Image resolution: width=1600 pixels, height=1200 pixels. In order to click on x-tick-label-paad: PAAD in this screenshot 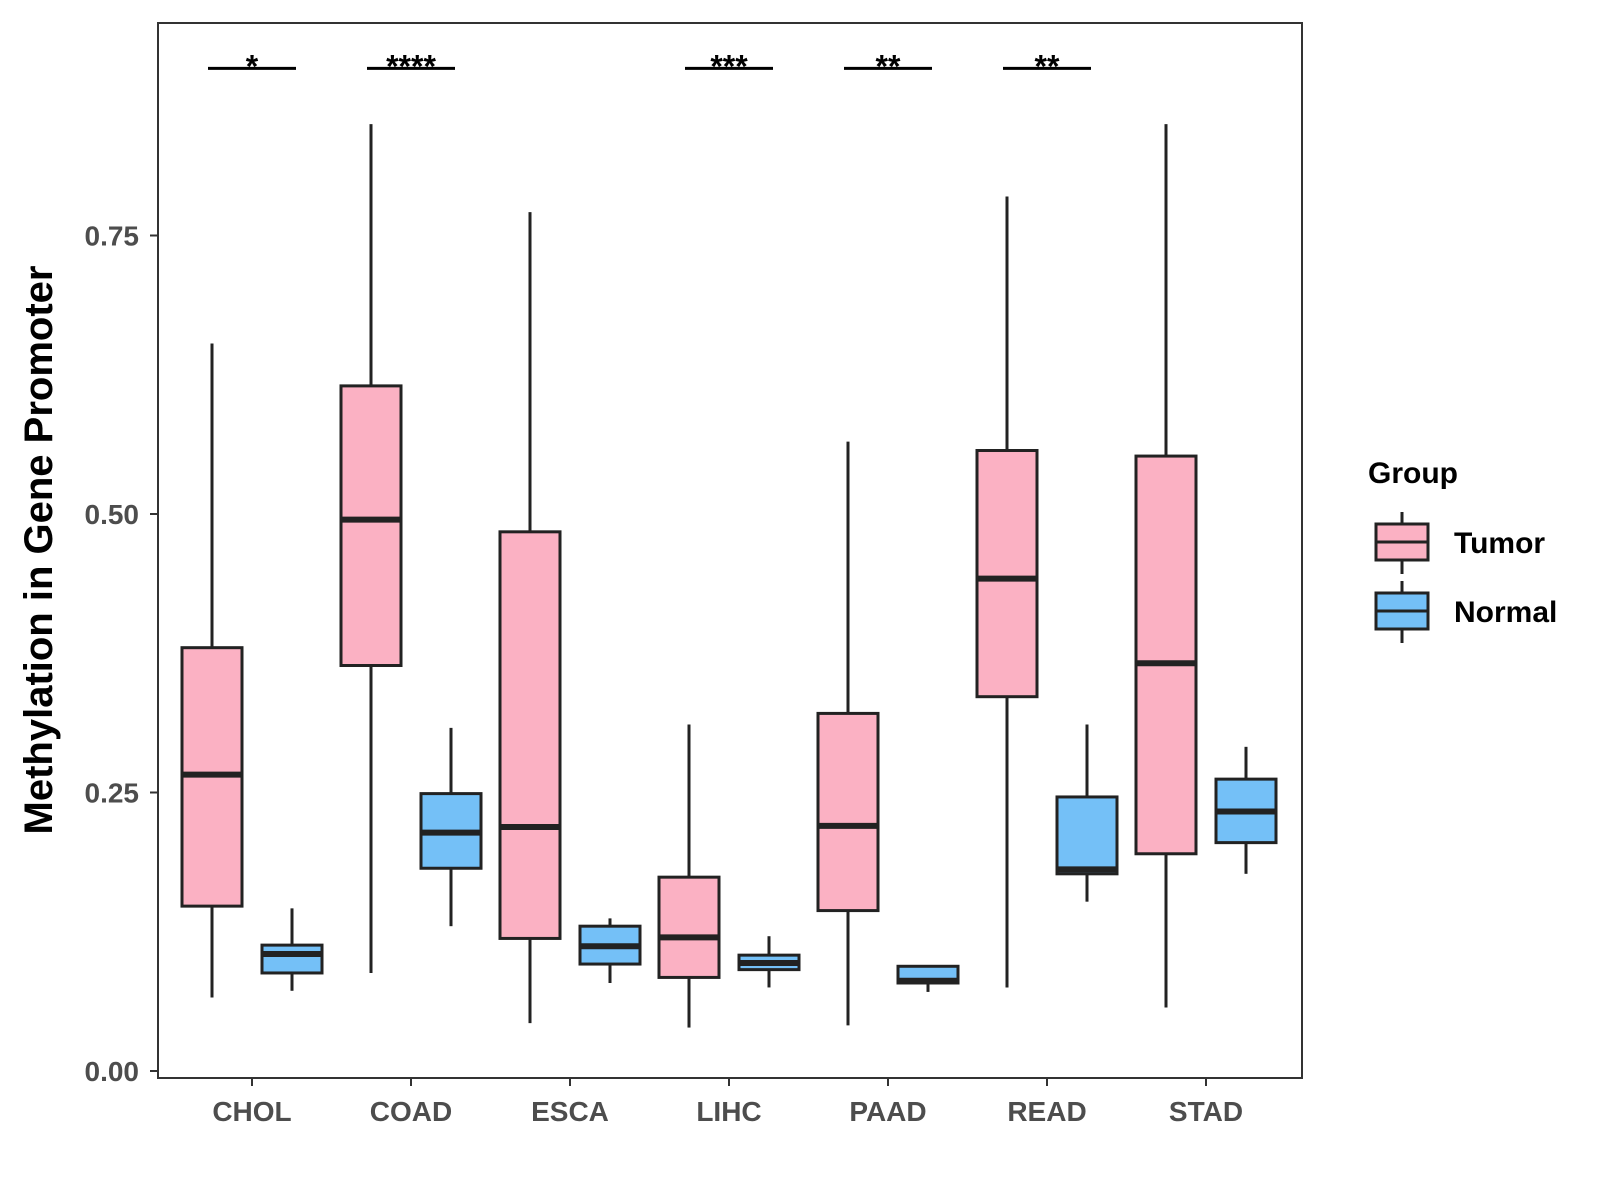, I will do `click(887, 1111)`.